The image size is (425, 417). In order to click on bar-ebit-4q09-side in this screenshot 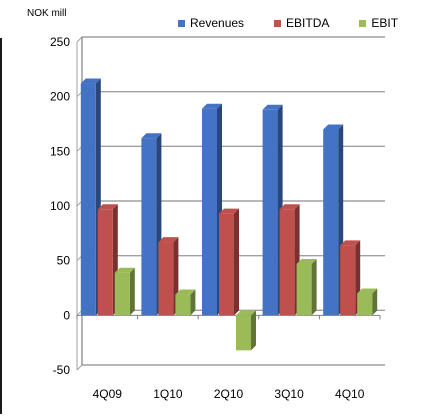, I will do `click(132, 291)`.